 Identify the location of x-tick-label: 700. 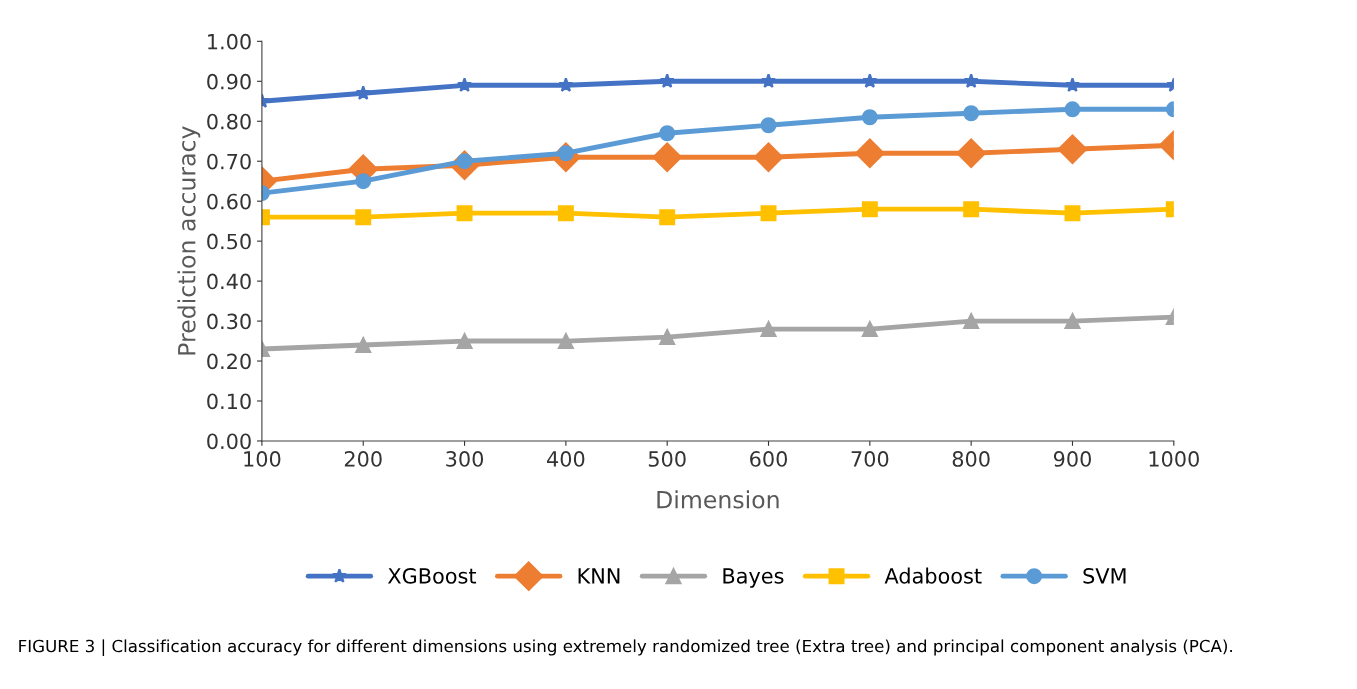
(870, 459).